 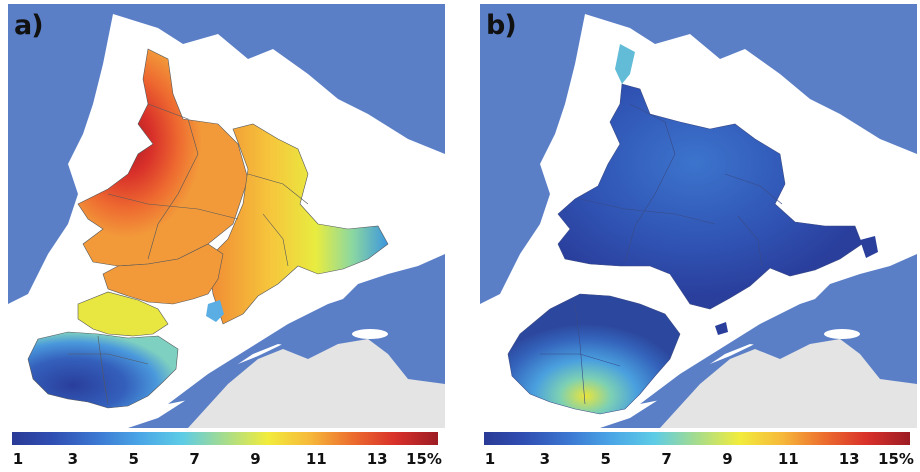 I want to click on panel-label: b), so click(x=501, y=25).